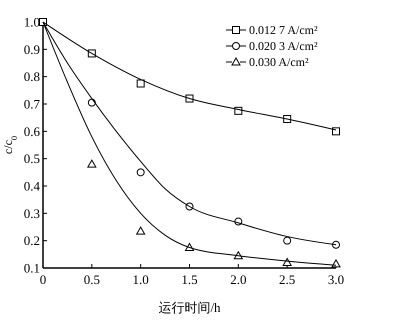 This screenshot has height=325, width=393. What do you see at coordinates (32, 240) in the screenshot?
I see `y-tick-label: 0.2` at bounding box center [32, 240].